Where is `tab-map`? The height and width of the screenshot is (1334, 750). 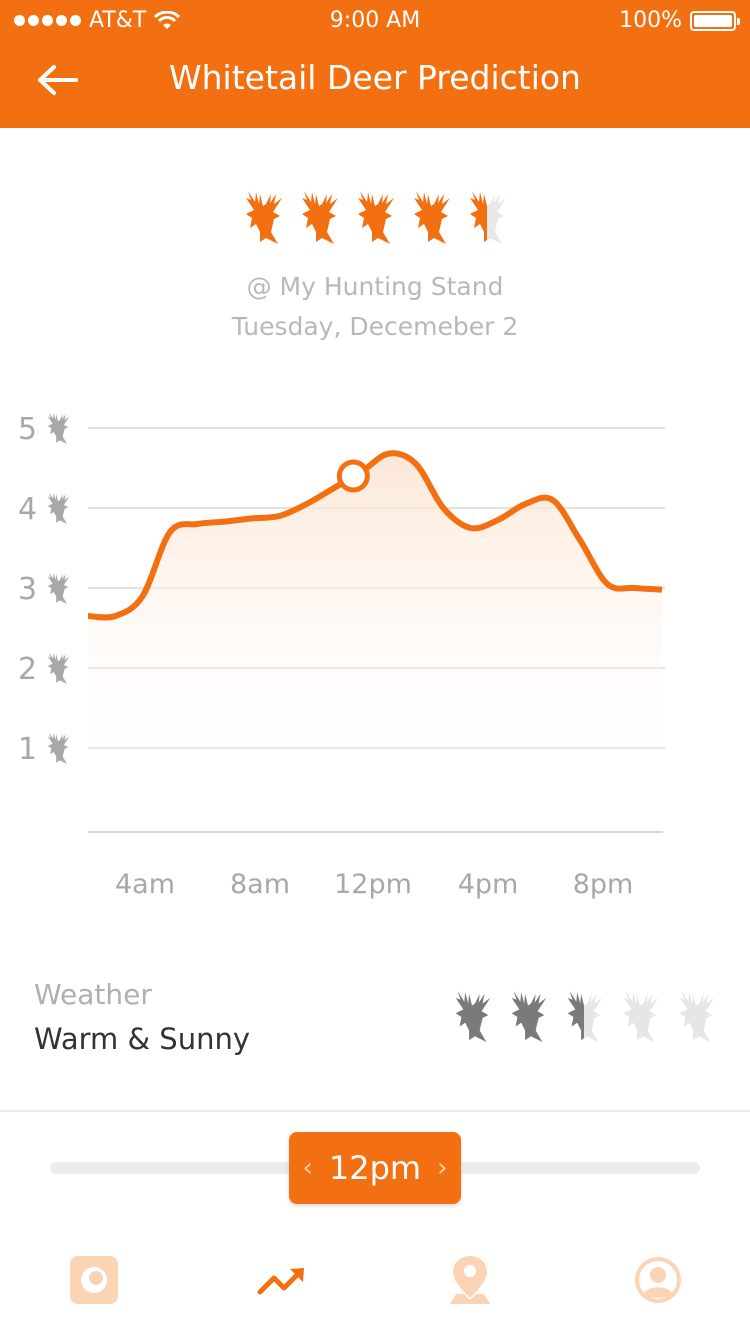 tab-map is located at coordinates (470, 1280).